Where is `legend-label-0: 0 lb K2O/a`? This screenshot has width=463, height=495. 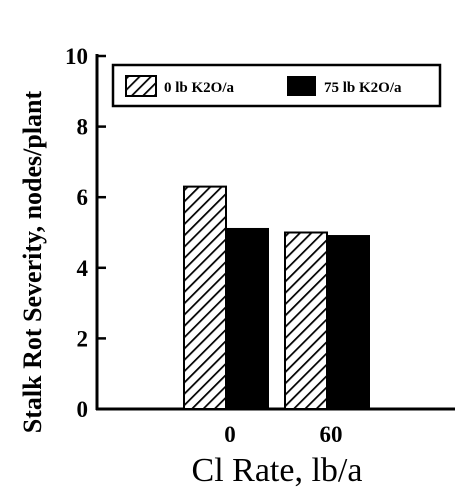
legend-label-0: 0 lb K2O/a is located at coordinates (199, 88).